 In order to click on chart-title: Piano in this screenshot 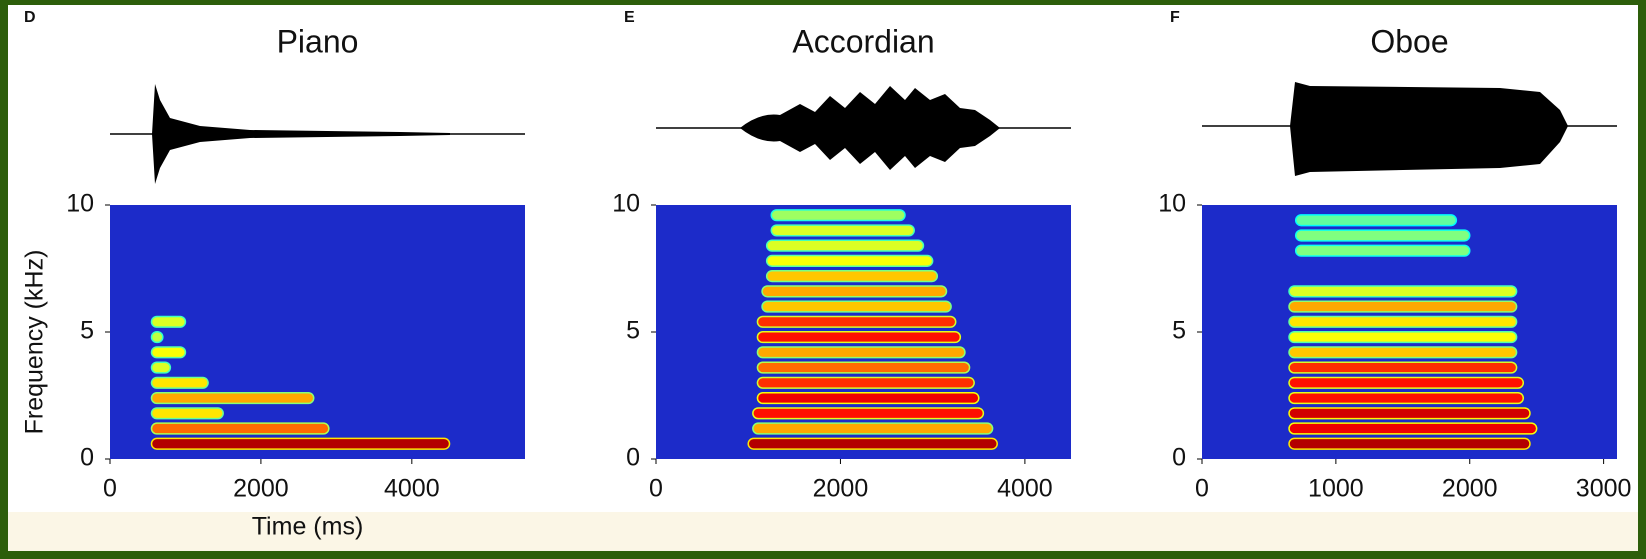, I will do `click(318, 41)`.